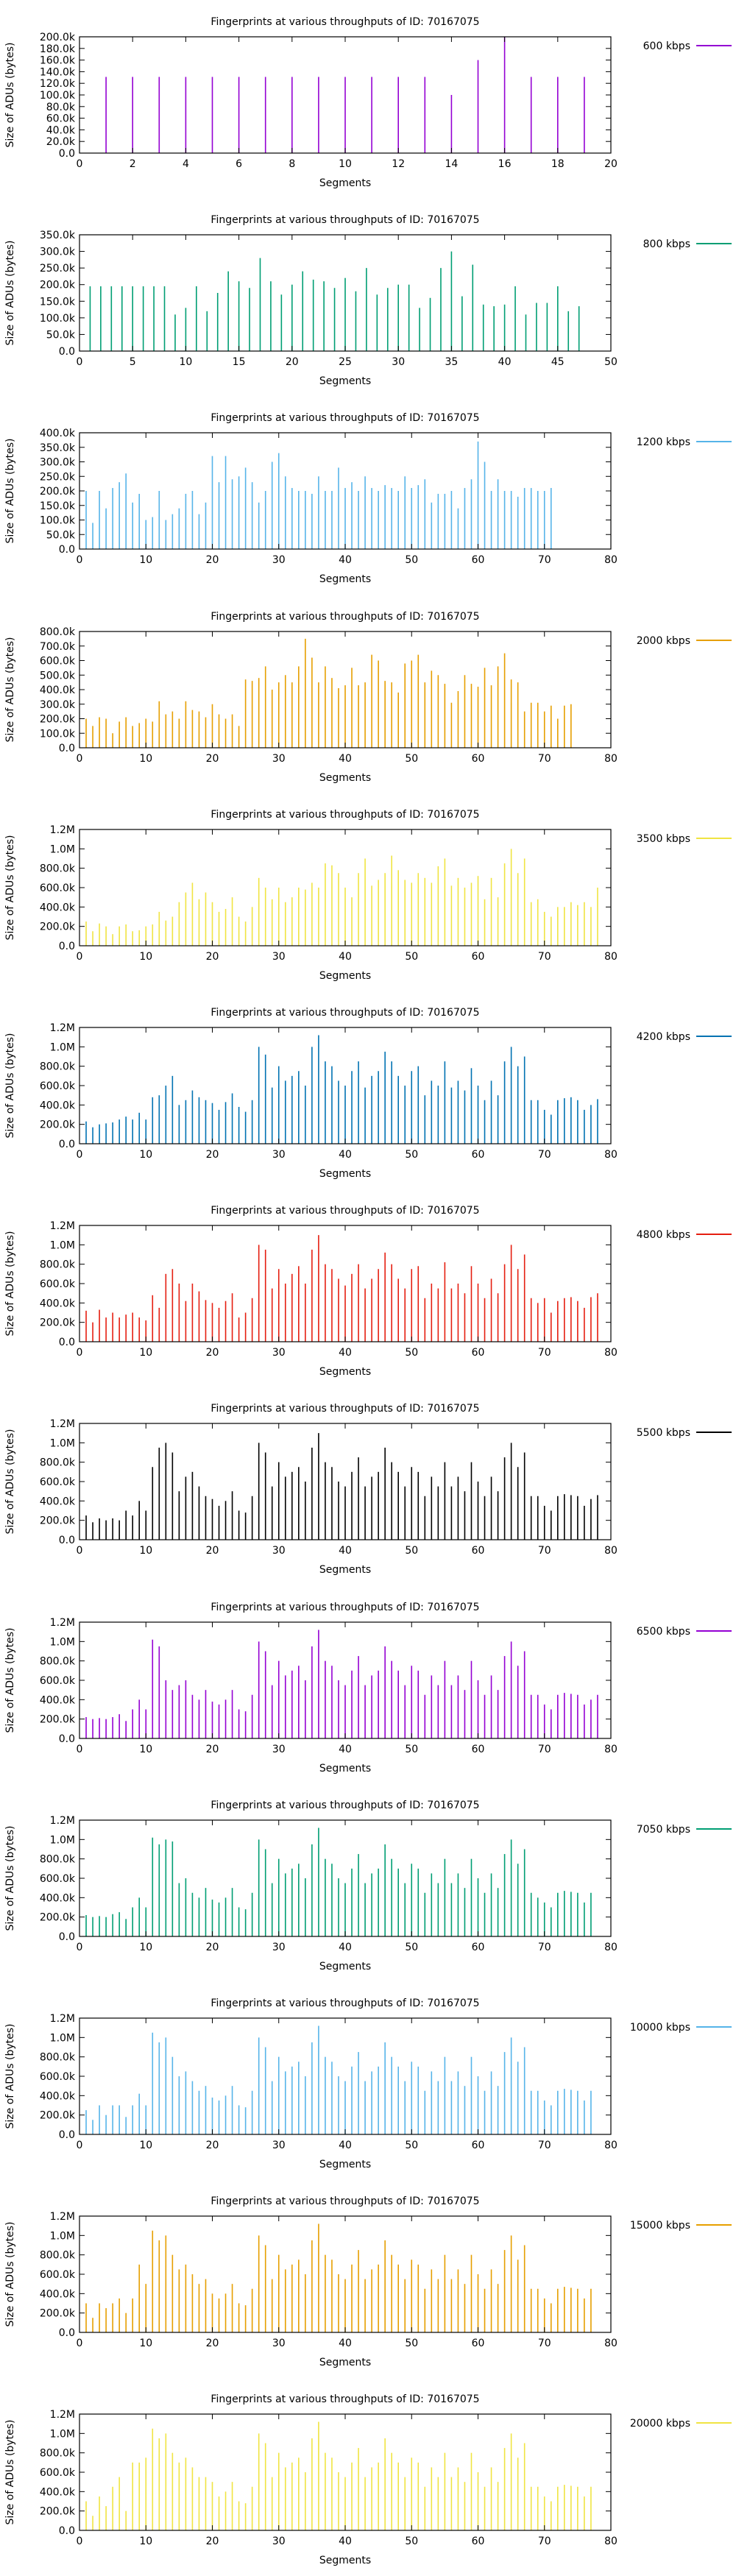 The image size is (736, 2576). Describe the element at coordinates (663, 839) in the screenshot. I see `legend-label: 3500 kbps` at that location.